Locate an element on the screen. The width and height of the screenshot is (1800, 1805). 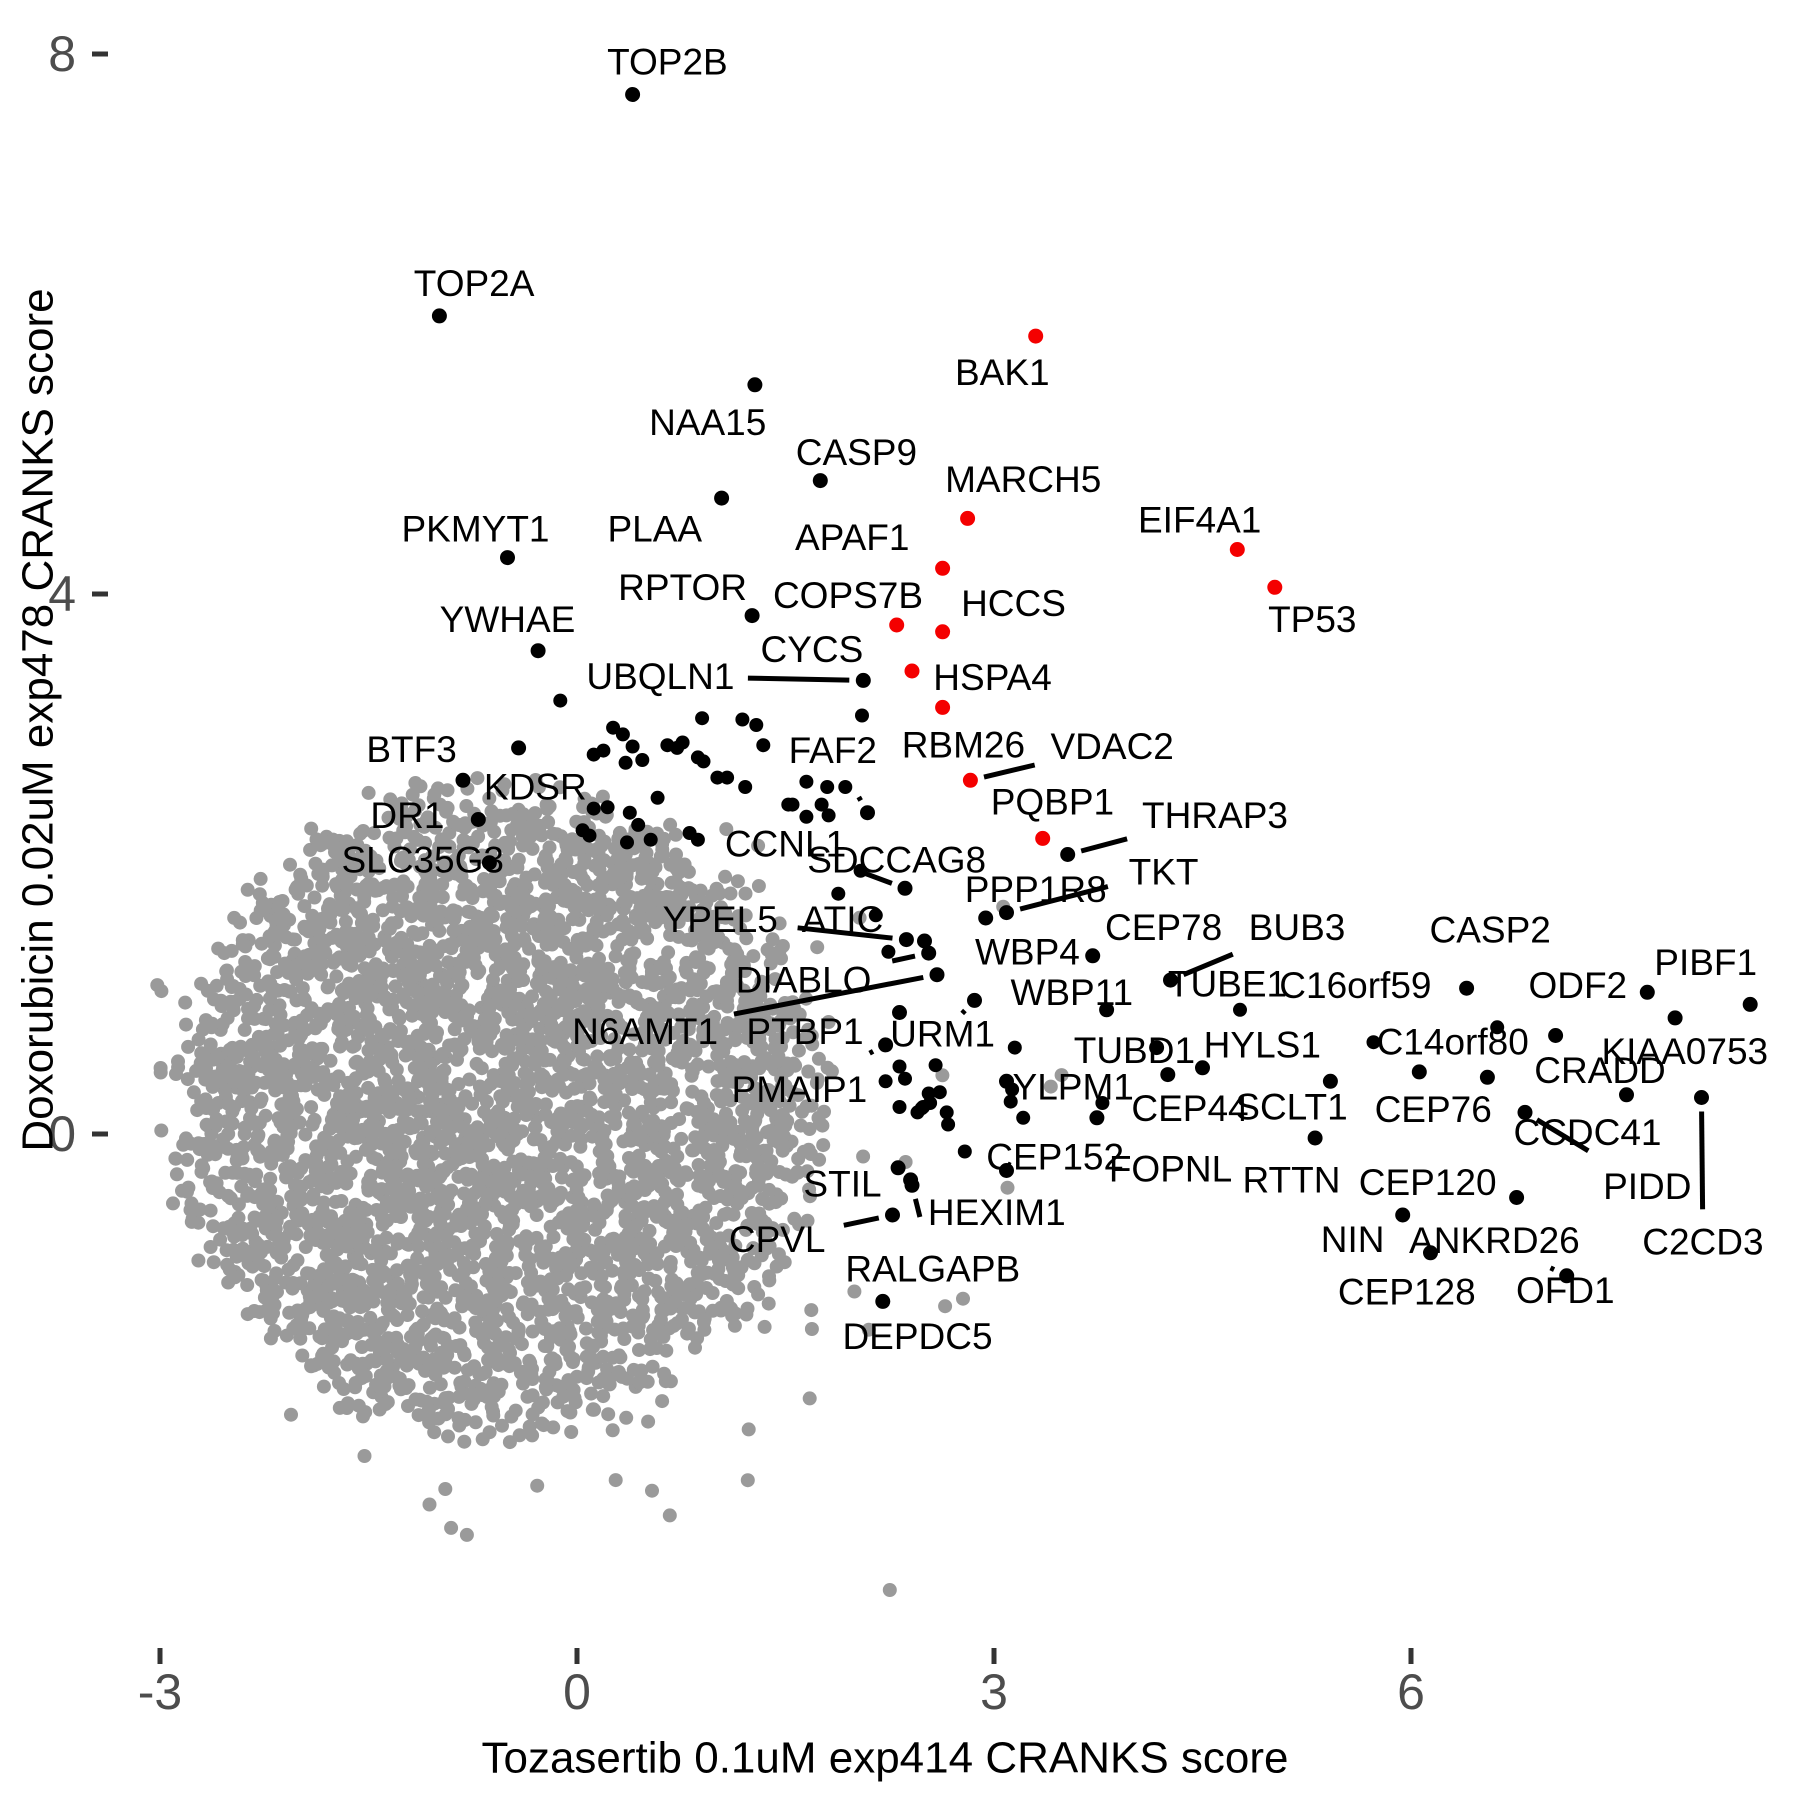
gene-point-STIL is located at coordinates (898, 1168).